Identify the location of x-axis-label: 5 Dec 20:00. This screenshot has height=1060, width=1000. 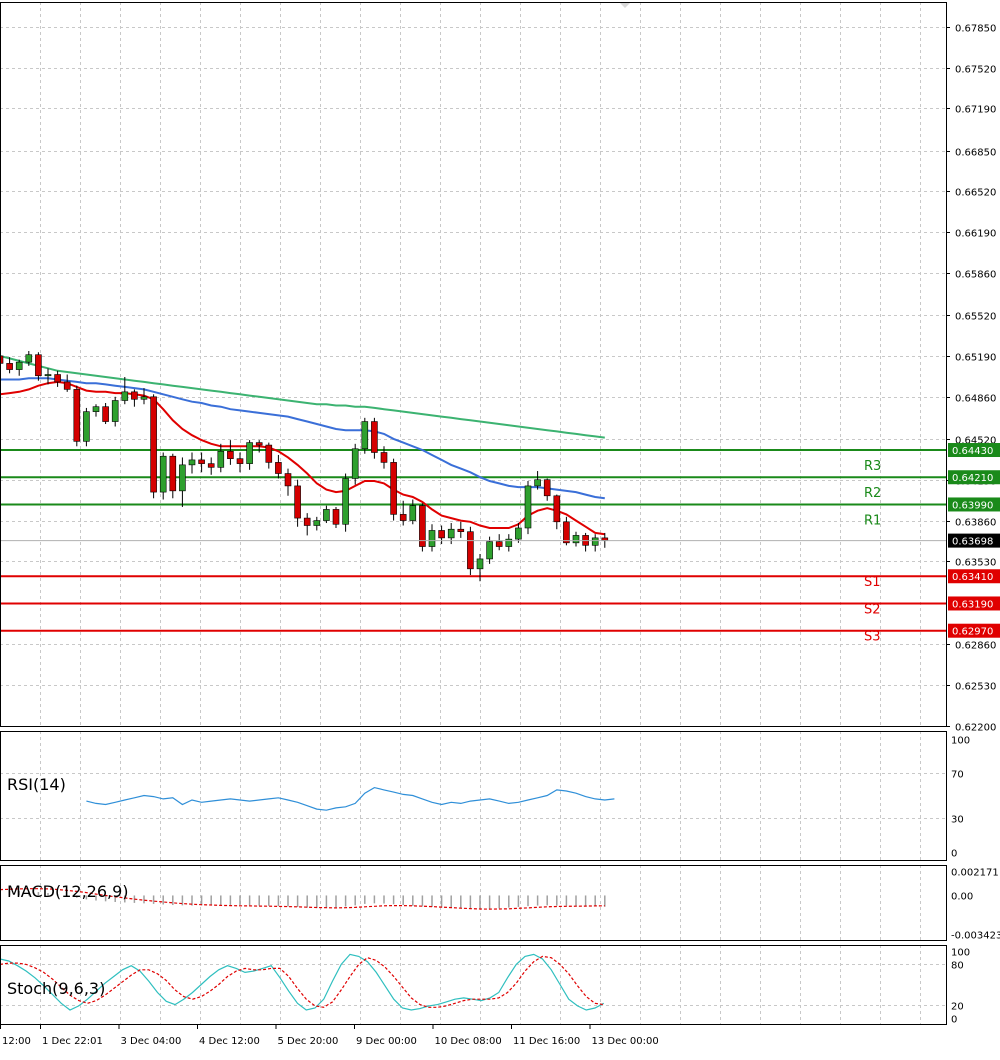
(308, 1041).